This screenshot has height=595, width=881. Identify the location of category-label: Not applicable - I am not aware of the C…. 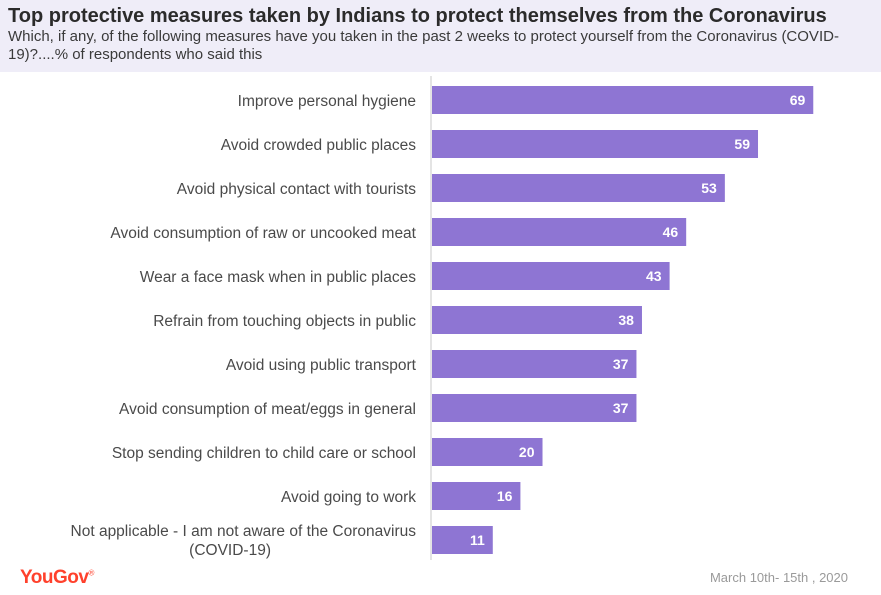
(244, 541).